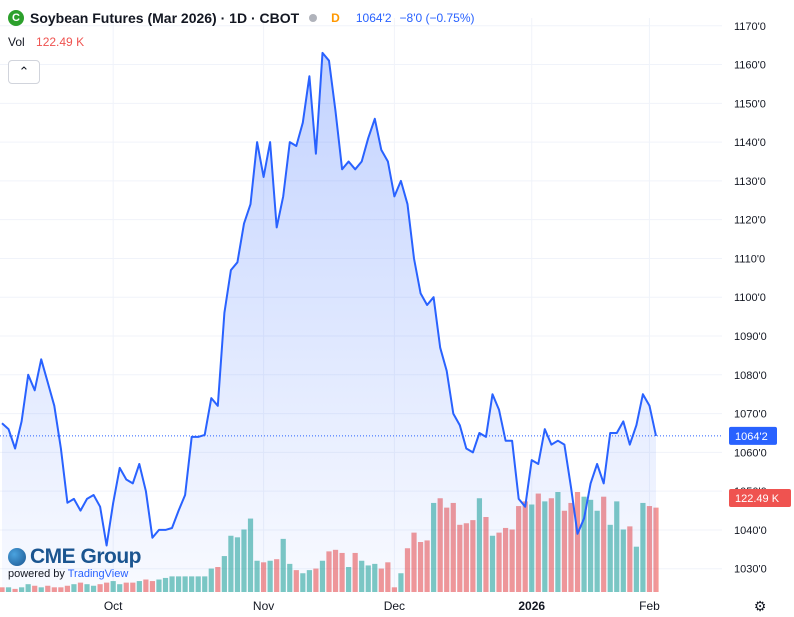 The width and height of the screenshot is (794, 617). I want to click on volume-label: Vol, so click(16, 42).